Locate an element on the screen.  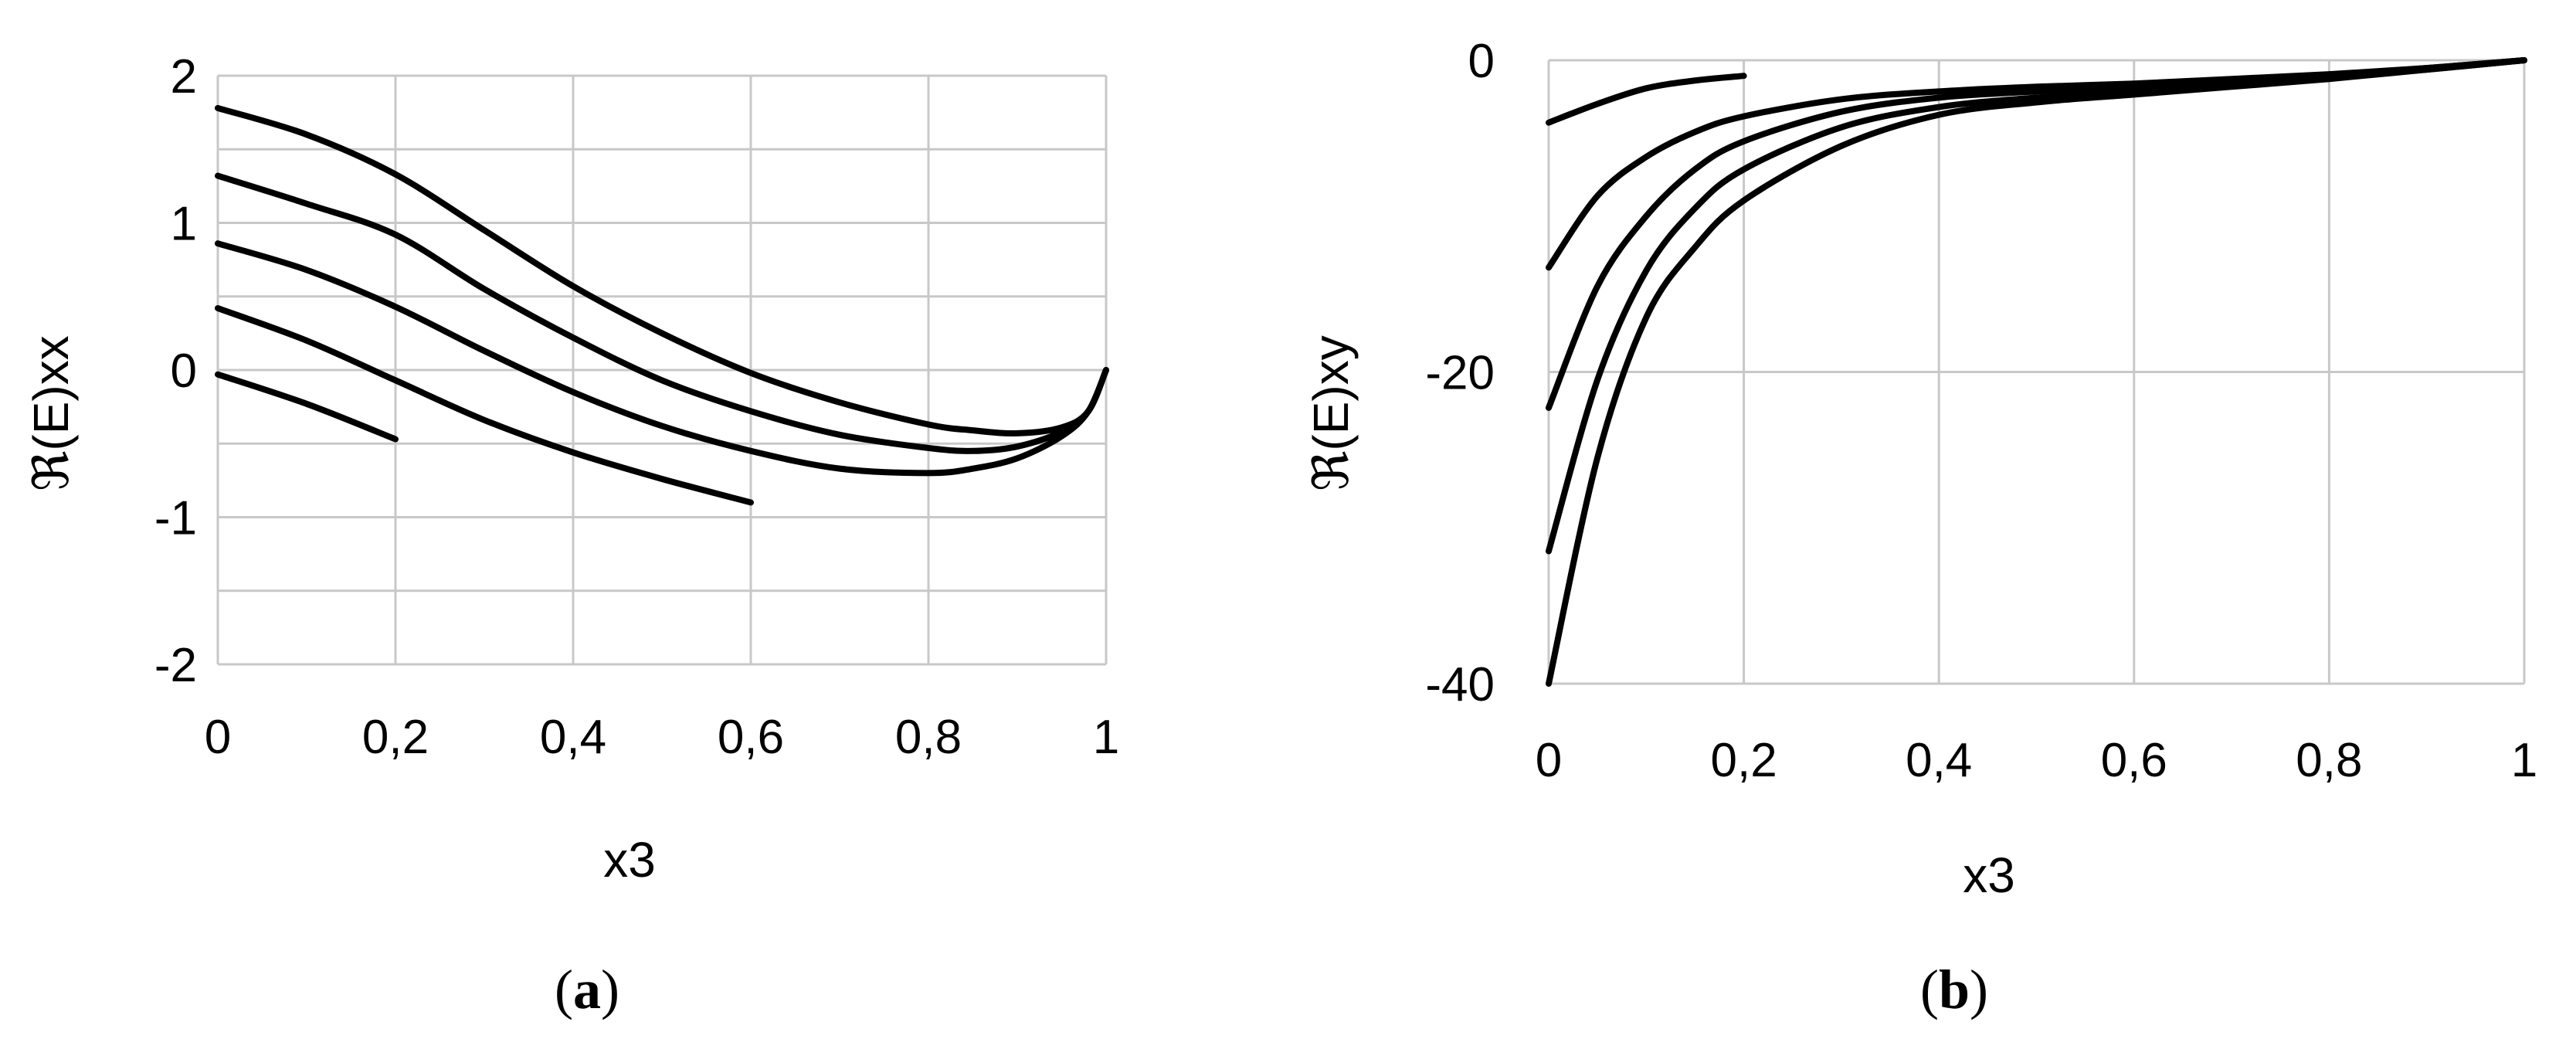
panel-b-x-tick-labels: 0 0,2 0,4 0,6 0,8 1 is located at coordinates (2037, 760).